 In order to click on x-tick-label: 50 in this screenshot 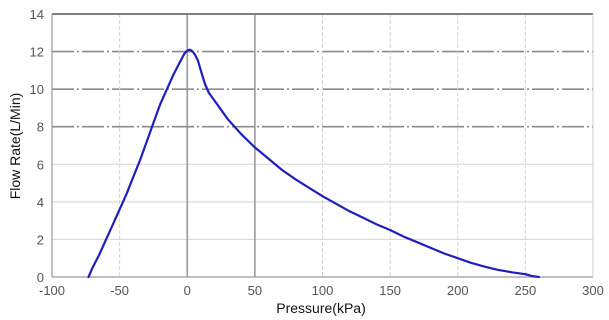, I will do `click(255, 290)`.